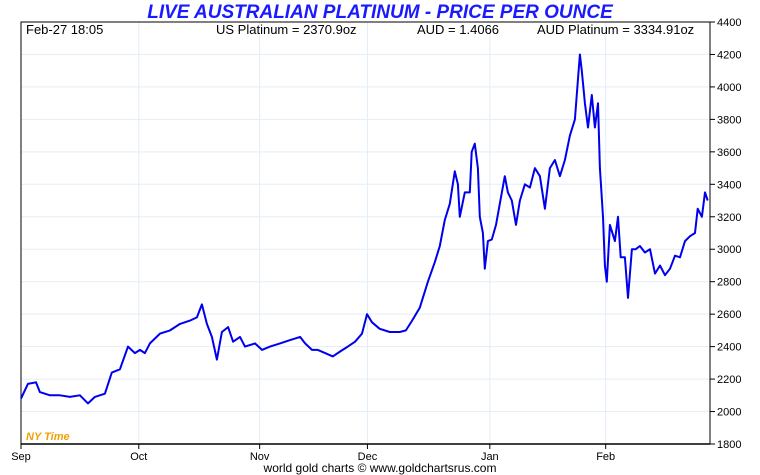  What do you see at coordinates (368, 457) in the screenshot?
I see `x-tick-label: Dec` at bounding box center [368, 457].